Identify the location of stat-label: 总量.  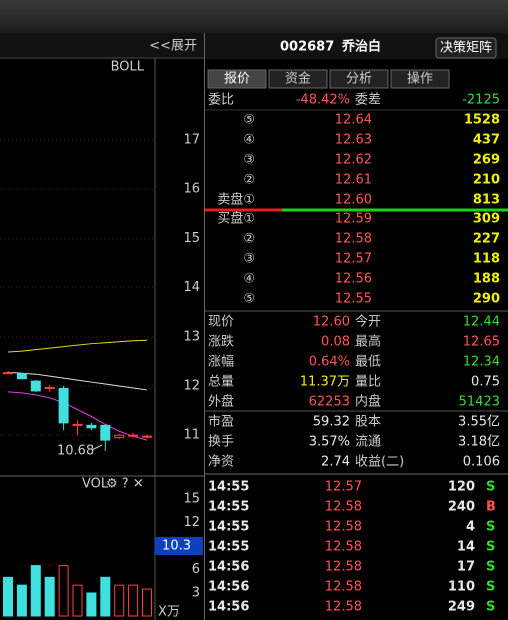
(221, 382).